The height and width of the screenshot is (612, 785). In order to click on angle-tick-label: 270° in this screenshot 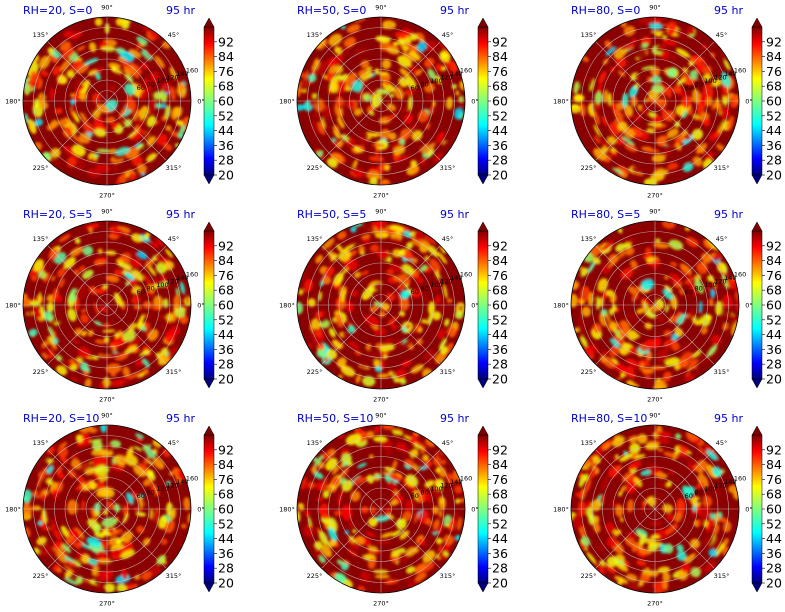, I will do `click(655, 196)`.